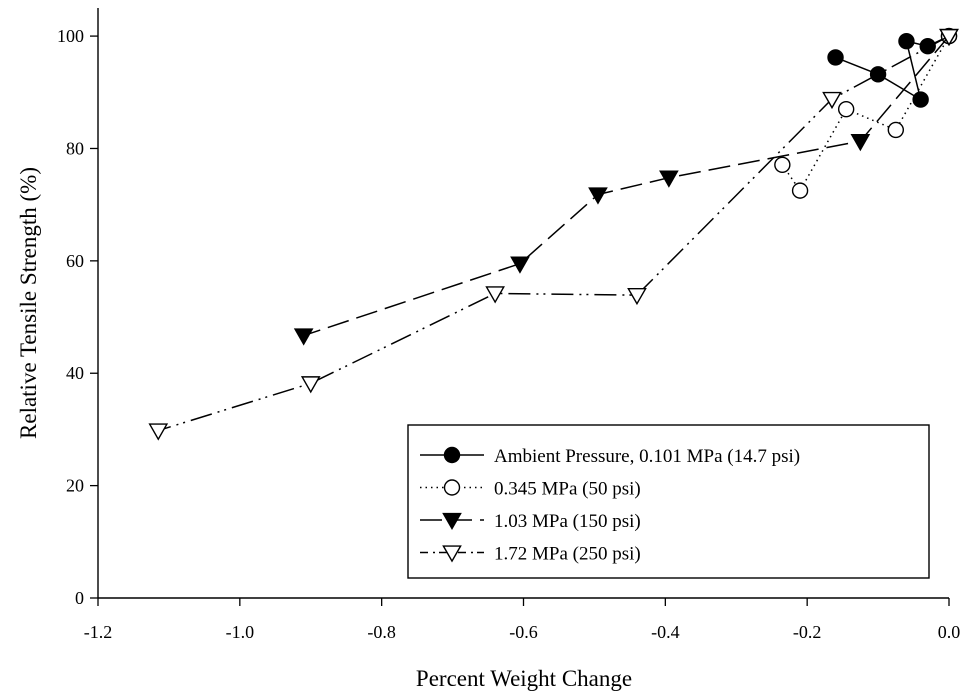 The image size is (963, 696). Describe the element at coordinates (865, 114) in the screenshot. I see `series-line` at that location.